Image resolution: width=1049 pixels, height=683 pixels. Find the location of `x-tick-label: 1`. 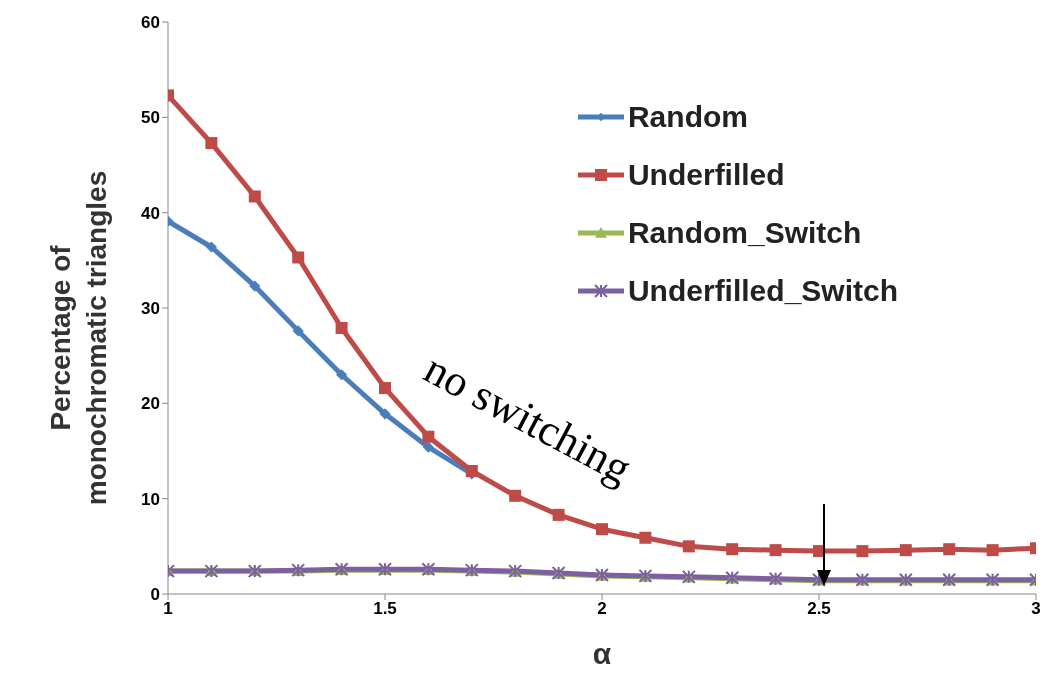

x-tick-label: 1 is located at coordinates (168, 609).